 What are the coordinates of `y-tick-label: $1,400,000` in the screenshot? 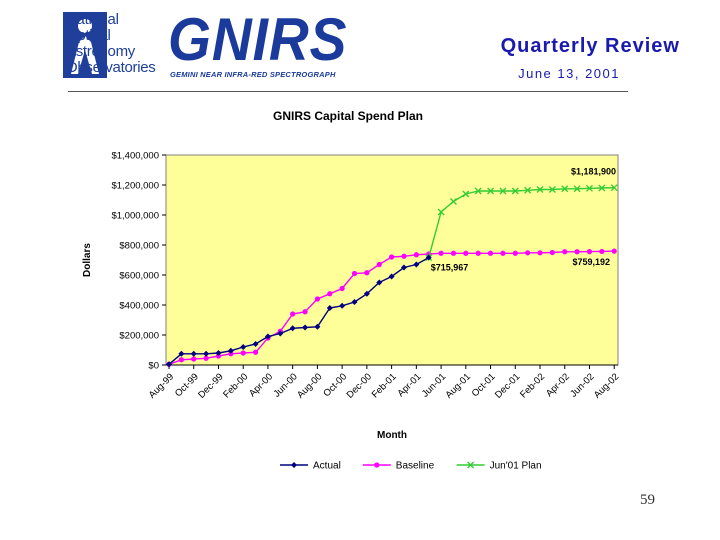 It's located at (135, 156).